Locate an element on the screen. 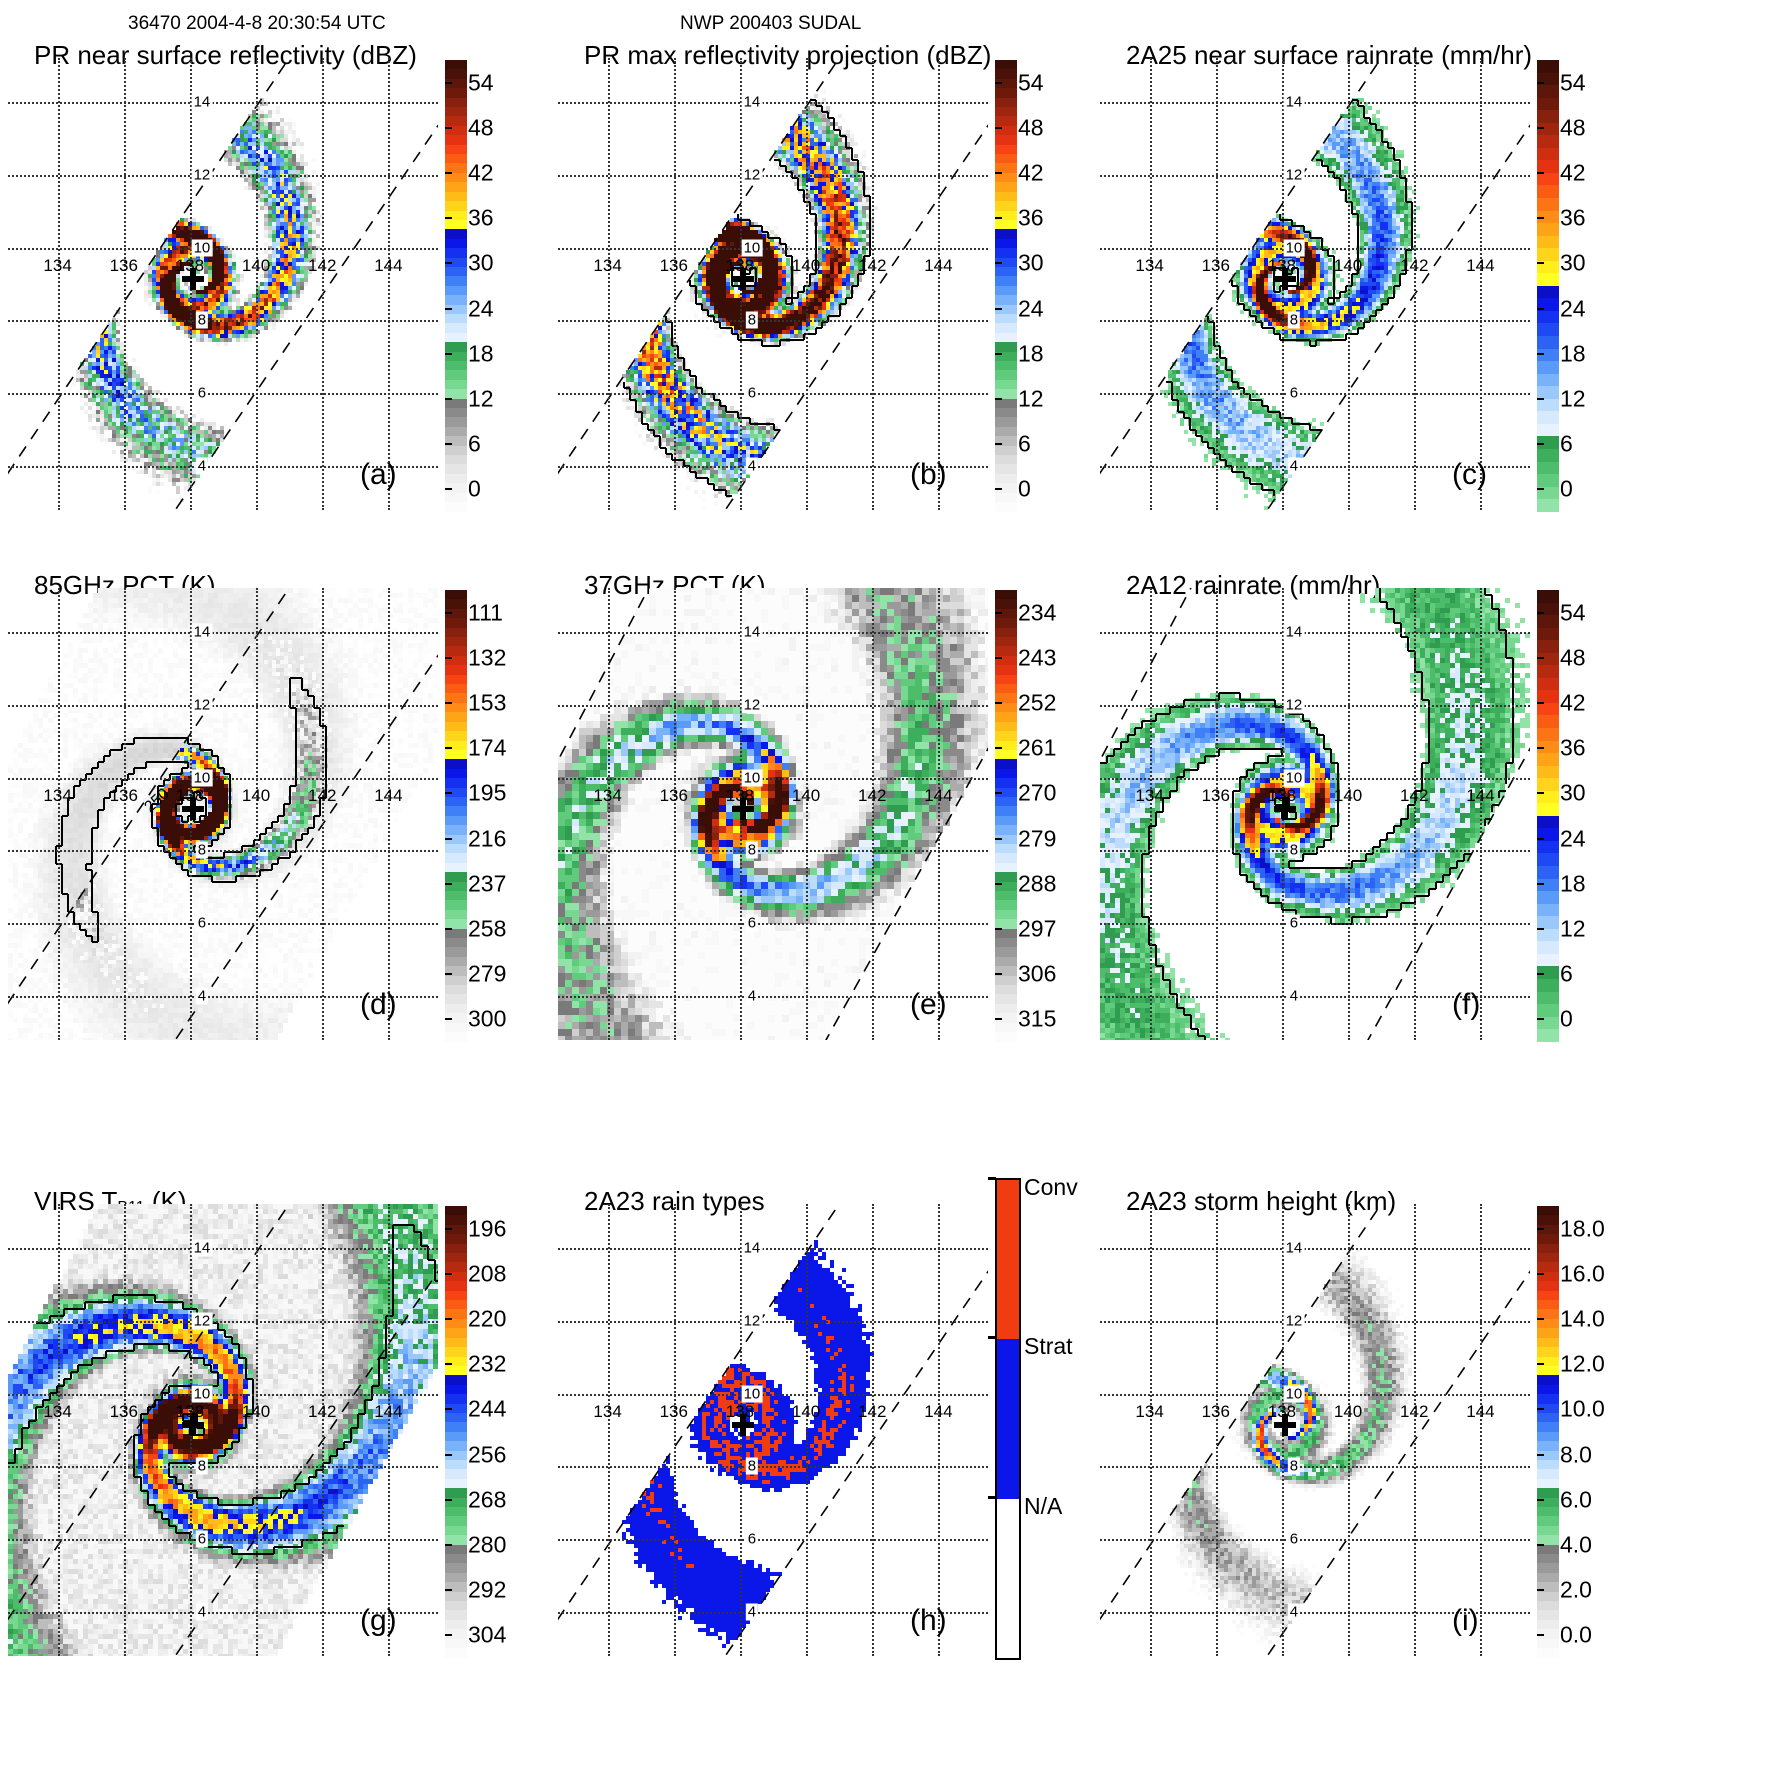 Image resolution: width=1771 pixels, height=1771 pixels. colorbar-a is located at coordinates (456, 286).